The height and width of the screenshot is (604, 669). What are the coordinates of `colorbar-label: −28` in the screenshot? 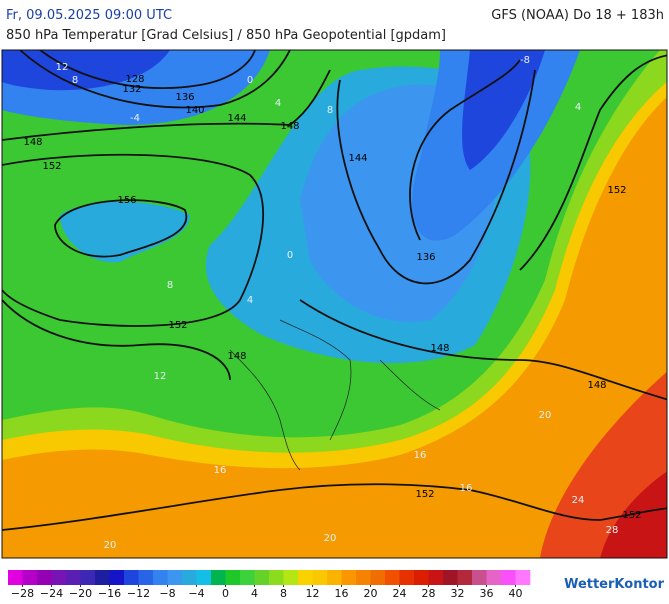 It's located at (22, 593).